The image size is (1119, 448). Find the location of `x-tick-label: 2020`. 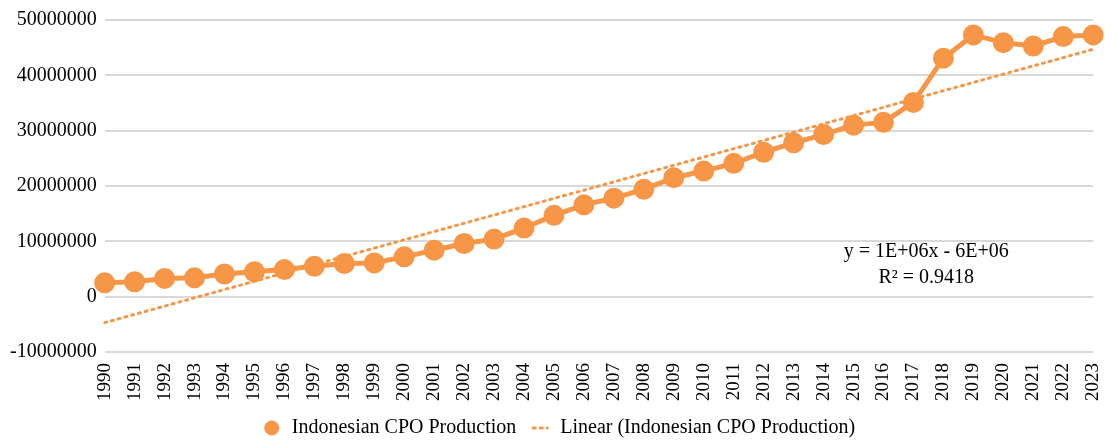

x-tick-label: 2020 is located at coordinates (1002, 382).